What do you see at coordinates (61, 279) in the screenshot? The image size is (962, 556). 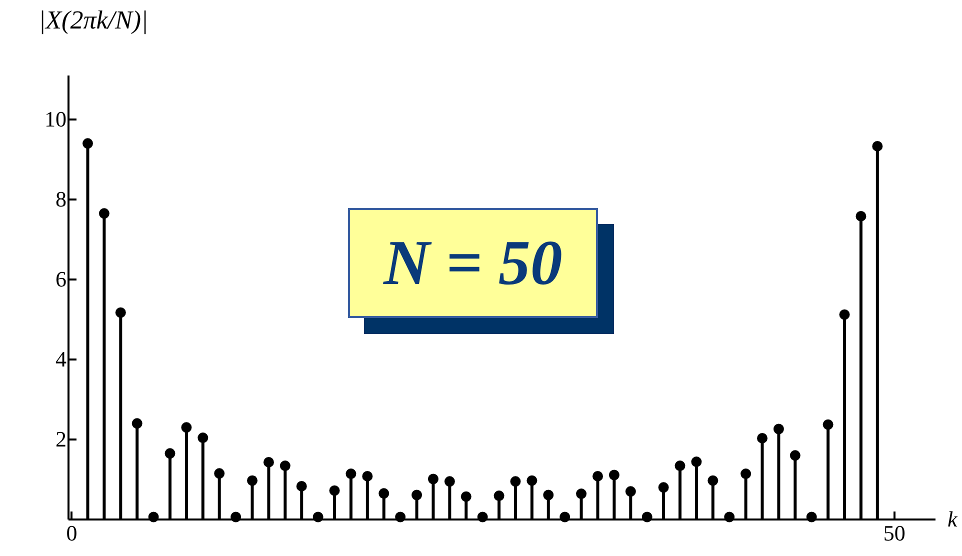 I see `y-tick-label: 6` at bounding box center [61, 279].